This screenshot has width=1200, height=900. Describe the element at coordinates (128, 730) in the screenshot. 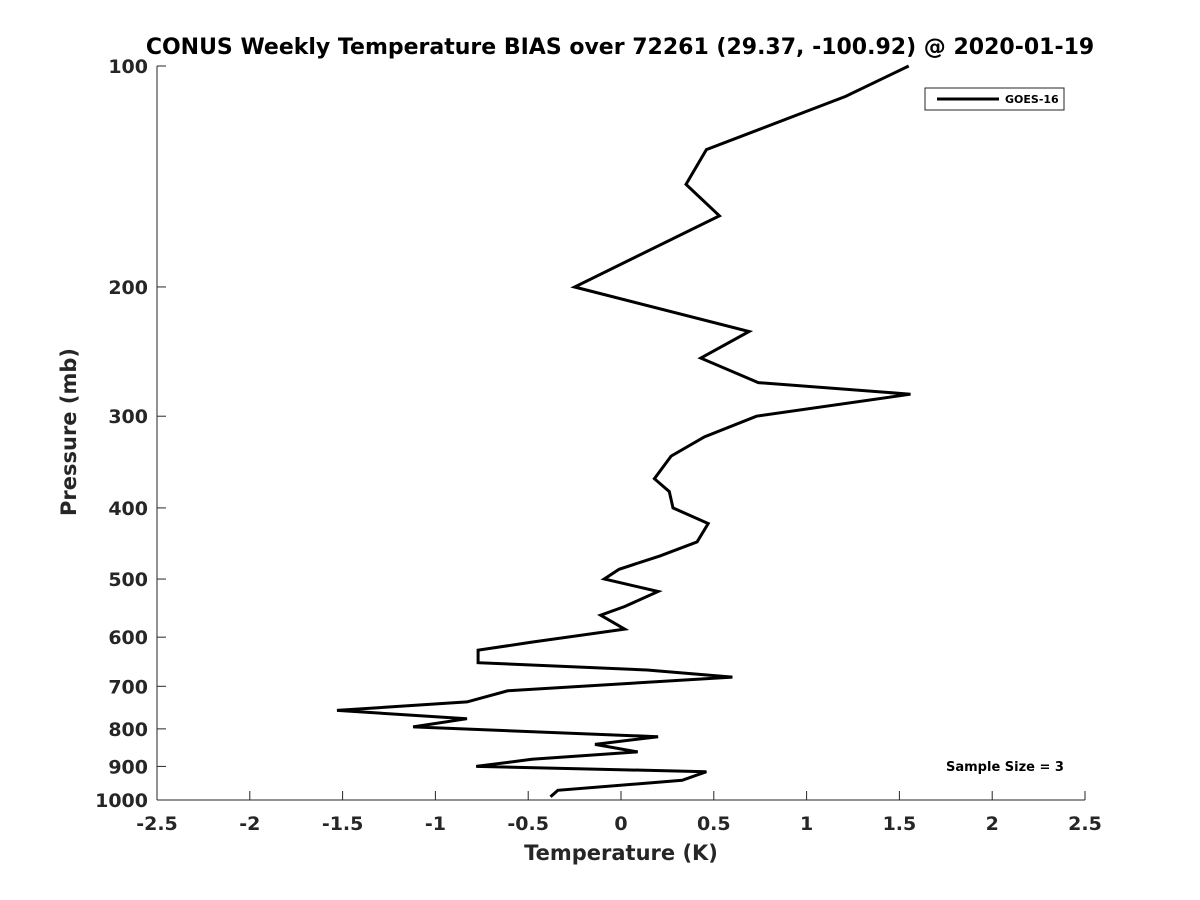

I see `y-tick-label: 800` at that location.